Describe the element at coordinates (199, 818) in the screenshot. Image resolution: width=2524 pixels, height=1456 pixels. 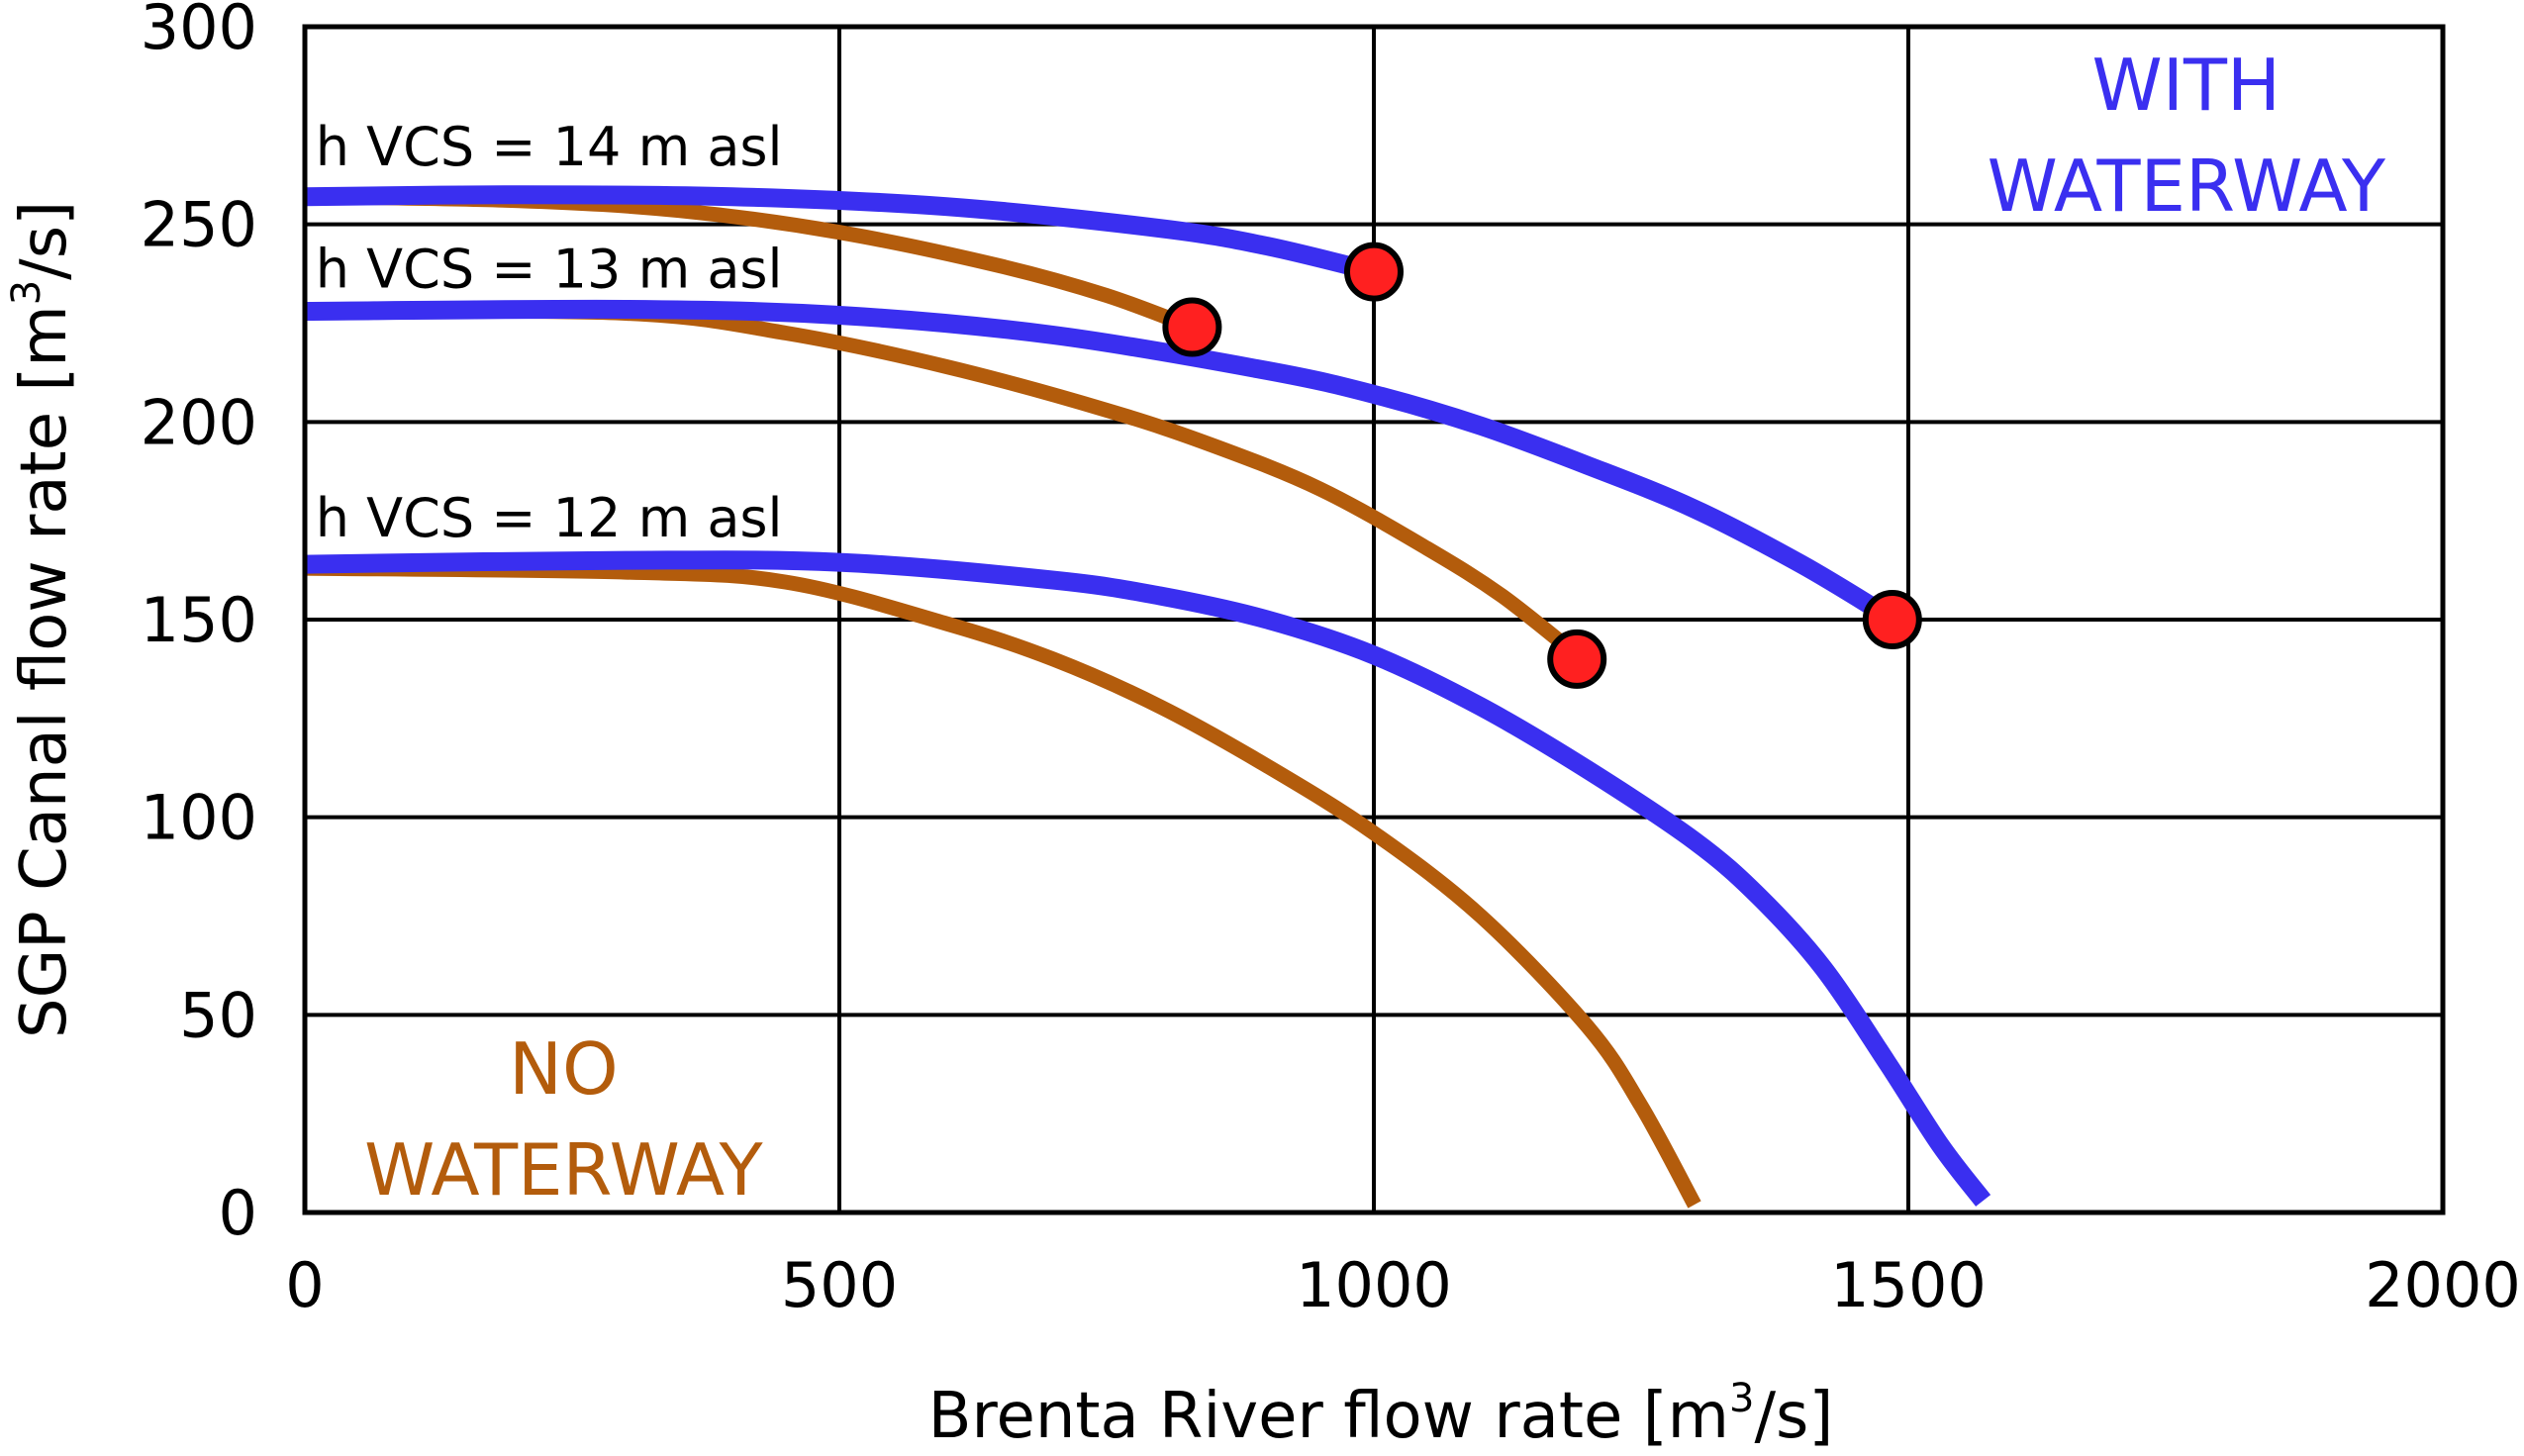
I see `y-tick-label: 100` at that location.